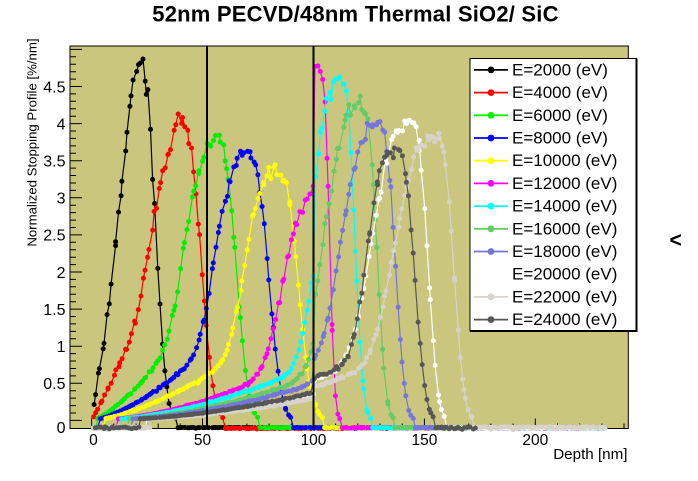 The height and width of the screenshot is (481, 698). I want to click on svg-text: E=8000 (eV), so click(560, 138).